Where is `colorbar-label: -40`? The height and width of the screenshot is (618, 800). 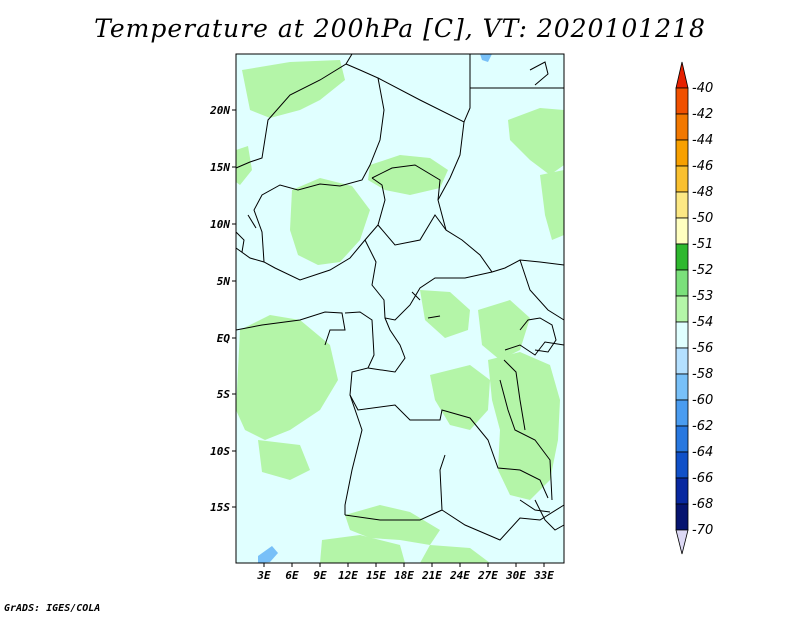 colorbar-label: -40 is located at coordinates (702, 88).